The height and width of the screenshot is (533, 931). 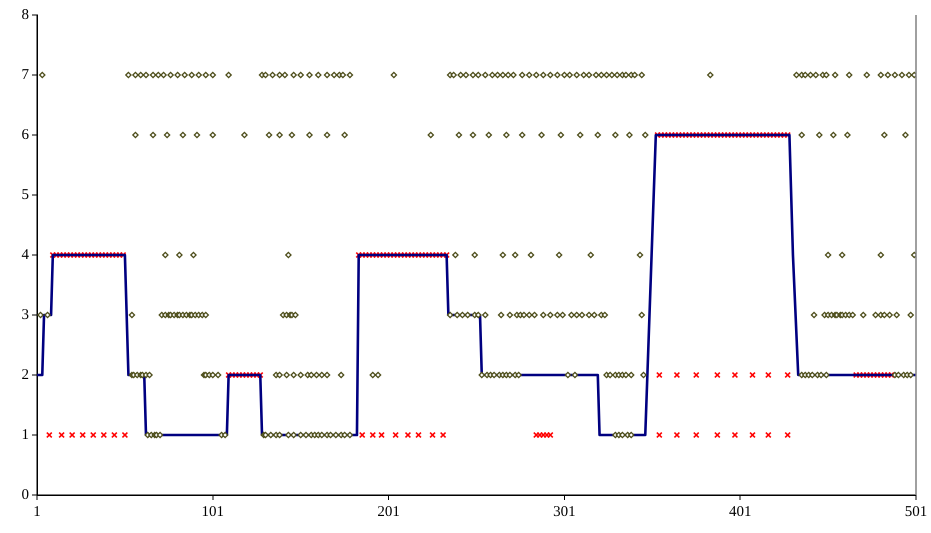 What do you see at coordinates (564, 512) in the screenshot?
I see `x-tick-label: 301` at bounding box center [564, 512].